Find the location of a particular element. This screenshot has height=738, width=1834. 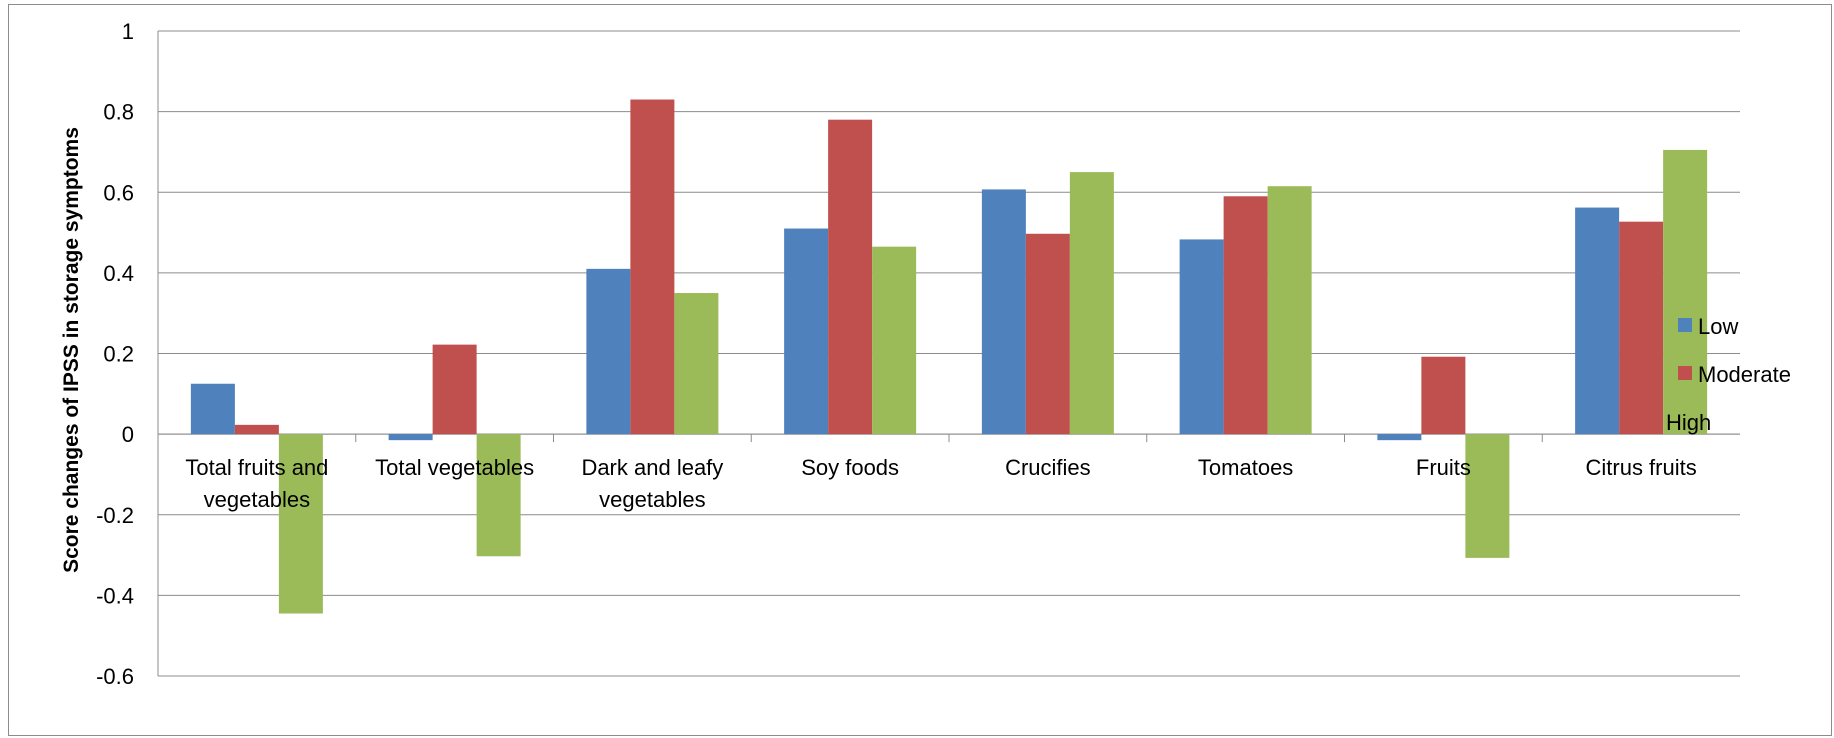

y-tick-label: 1 is located at coordinates (128, 31).